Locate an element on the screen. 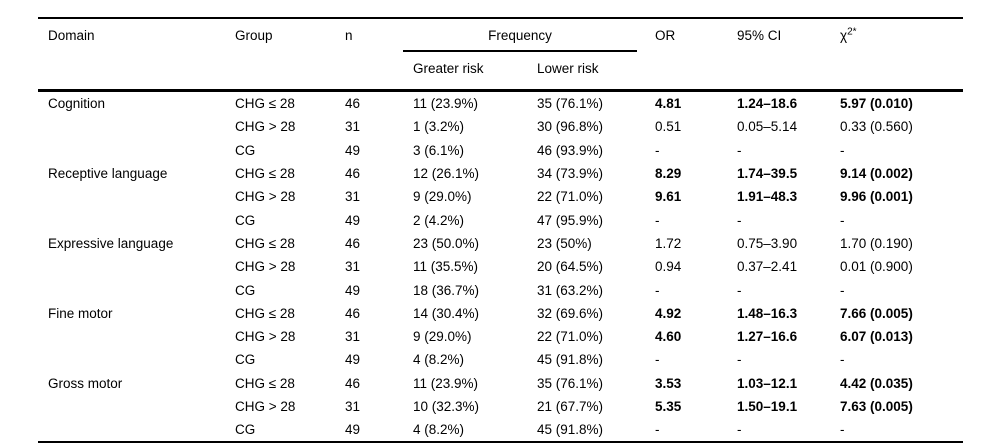  cell-chi: 0.33 (0.560) is located at coordinates (876, 127).